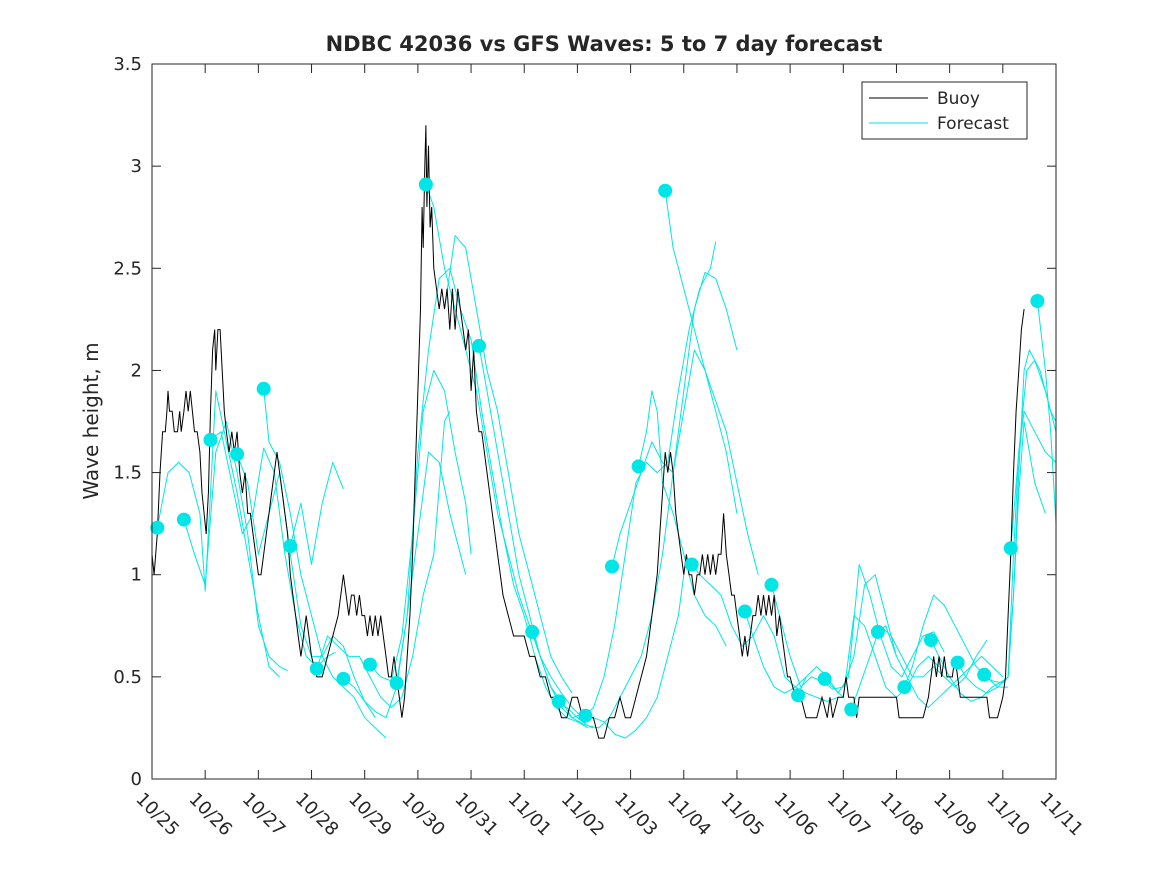 This screenshot has height=875, width=1167. I want to click on y-tick-label: 2, so click(136, 370).